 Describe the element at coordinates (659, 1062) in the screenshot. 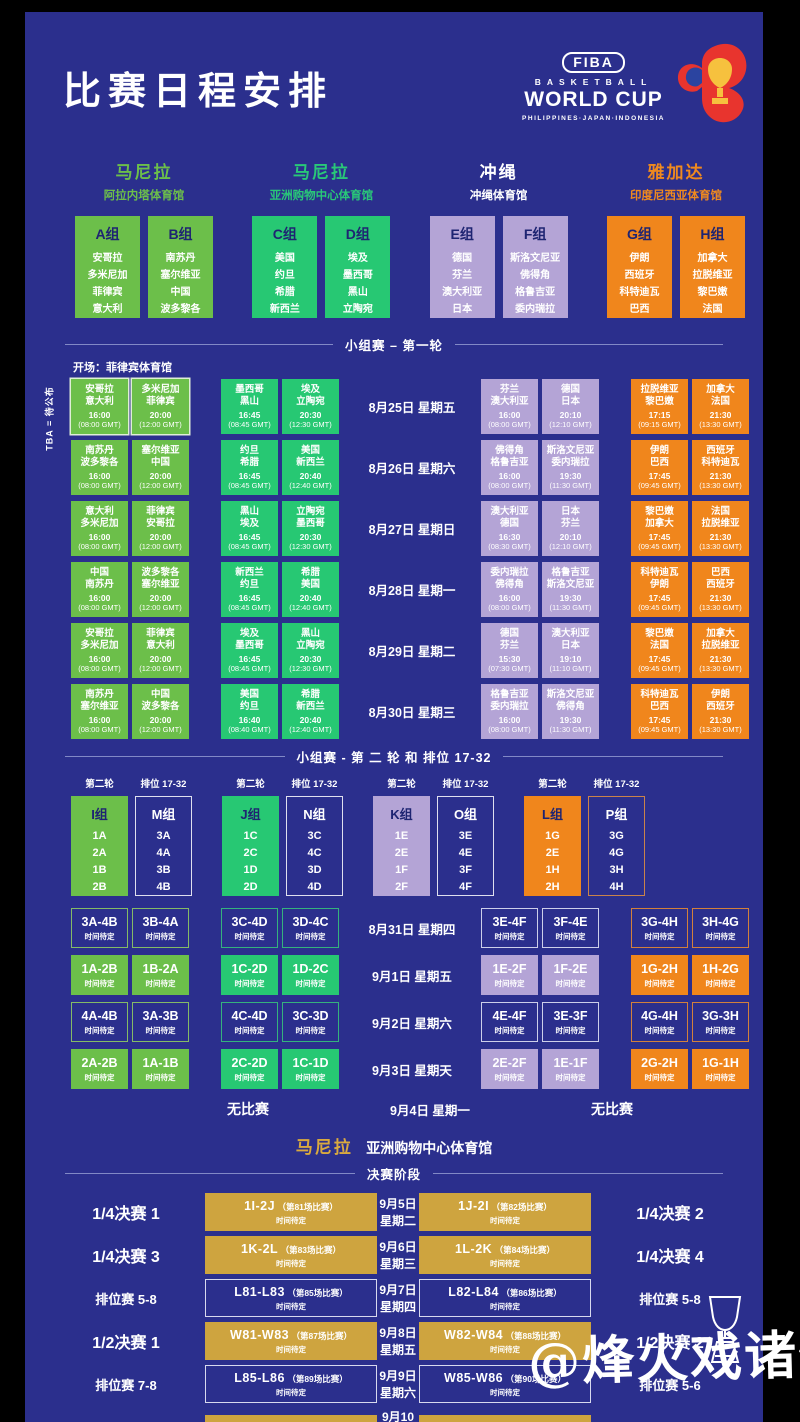

I see `game-code: 2G-2H` at that location.